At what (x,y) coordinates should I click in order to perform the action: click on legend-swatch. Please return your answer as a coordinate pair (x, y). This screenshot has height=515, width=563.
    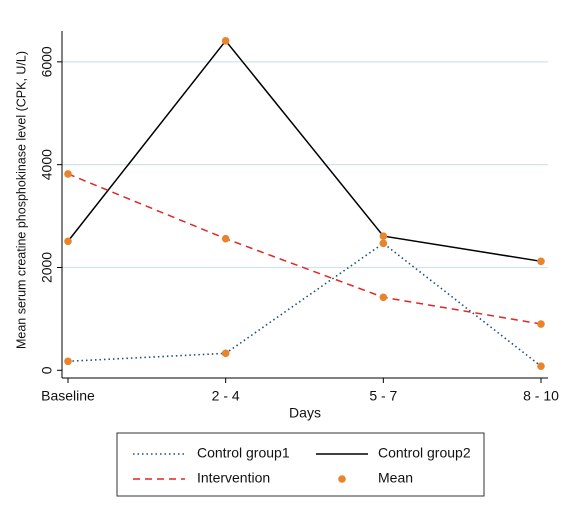
    Looking at the image, I should click on (342, 479).